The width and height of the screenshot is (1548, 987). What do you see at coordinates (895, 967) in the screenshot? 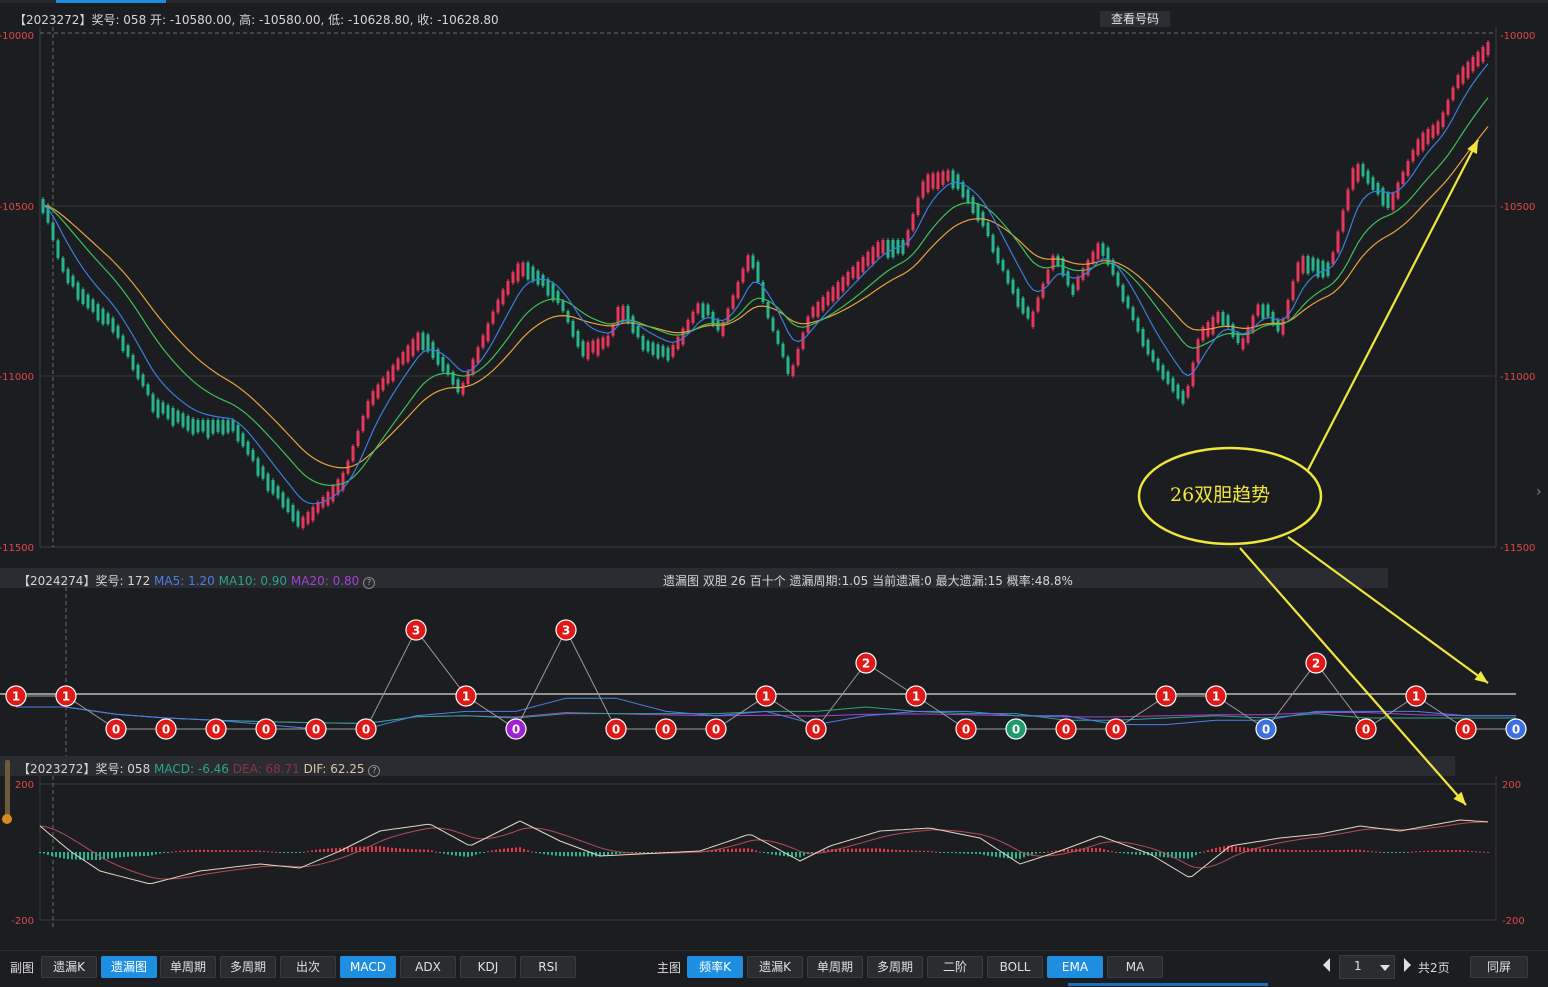
I see `main-btn-3: 多周期` at bounding box center [895, 967].